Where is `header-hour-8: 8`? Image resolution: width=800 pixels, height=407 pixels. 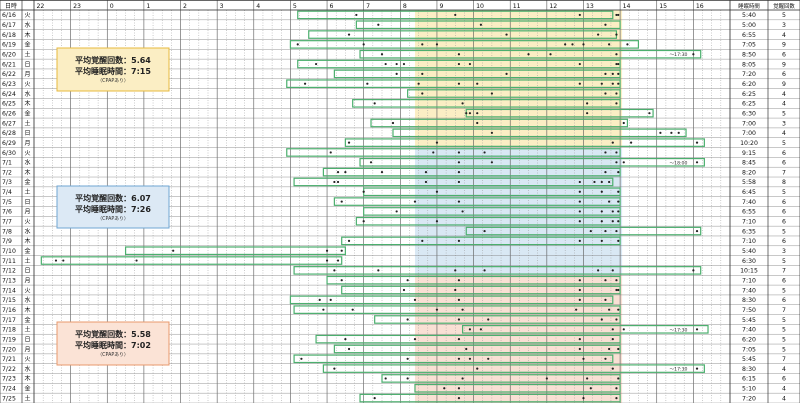 header-hour-8: 8 is located at coordinates (405, 6).